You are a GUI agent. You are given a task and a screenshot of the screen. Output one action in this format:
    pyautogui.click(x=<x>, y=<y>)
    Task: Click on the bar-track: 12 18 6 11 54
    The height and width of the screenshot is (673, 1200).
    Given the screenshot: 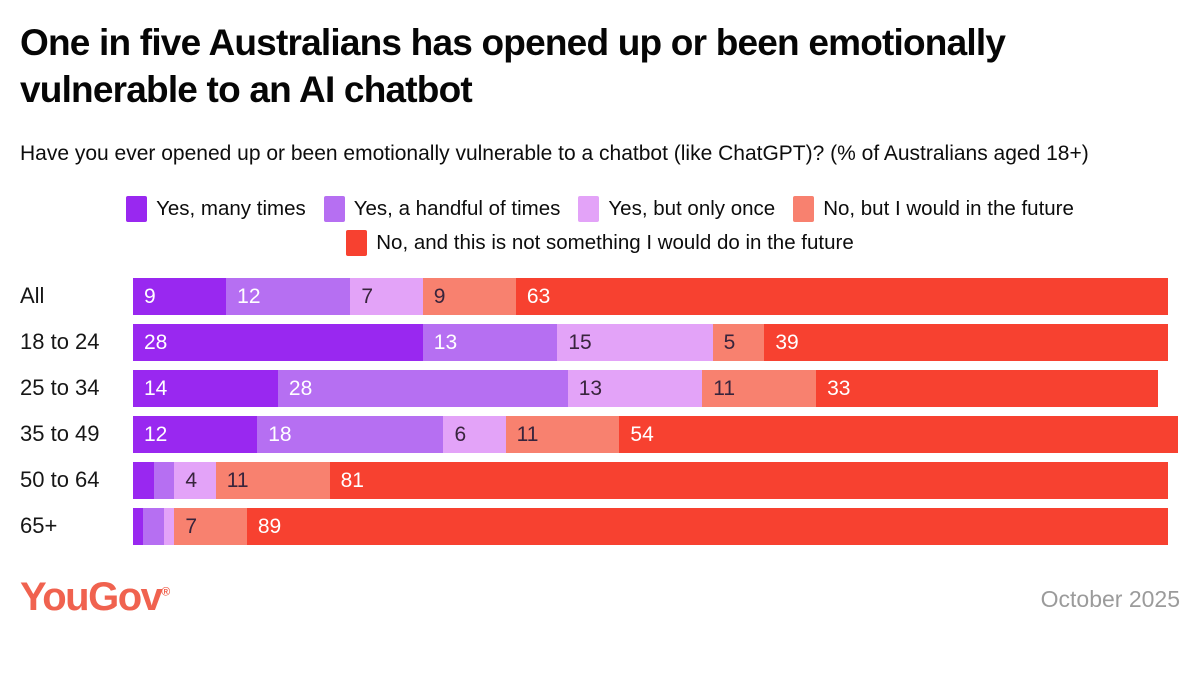 What is the action you would take?
    pyautogui.click(x=656, y=434)
    